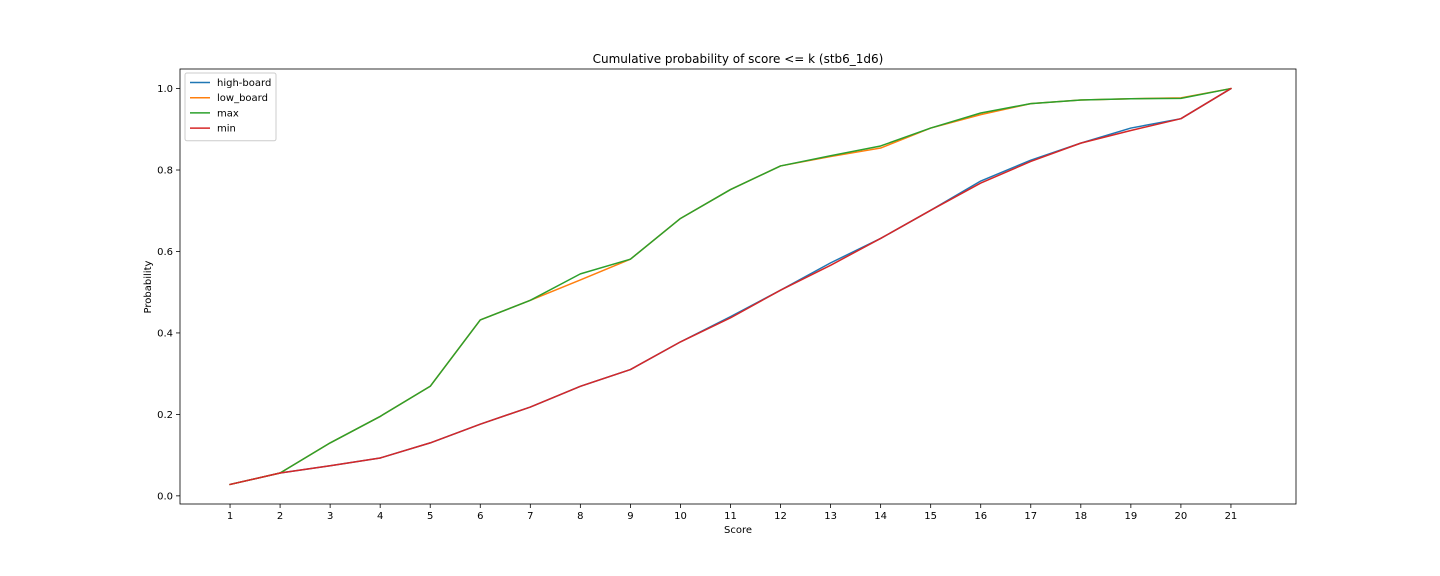  Describe the element at coordinates (330, 516) in the screenshot. I see `x-tick-label: 3` at that location.